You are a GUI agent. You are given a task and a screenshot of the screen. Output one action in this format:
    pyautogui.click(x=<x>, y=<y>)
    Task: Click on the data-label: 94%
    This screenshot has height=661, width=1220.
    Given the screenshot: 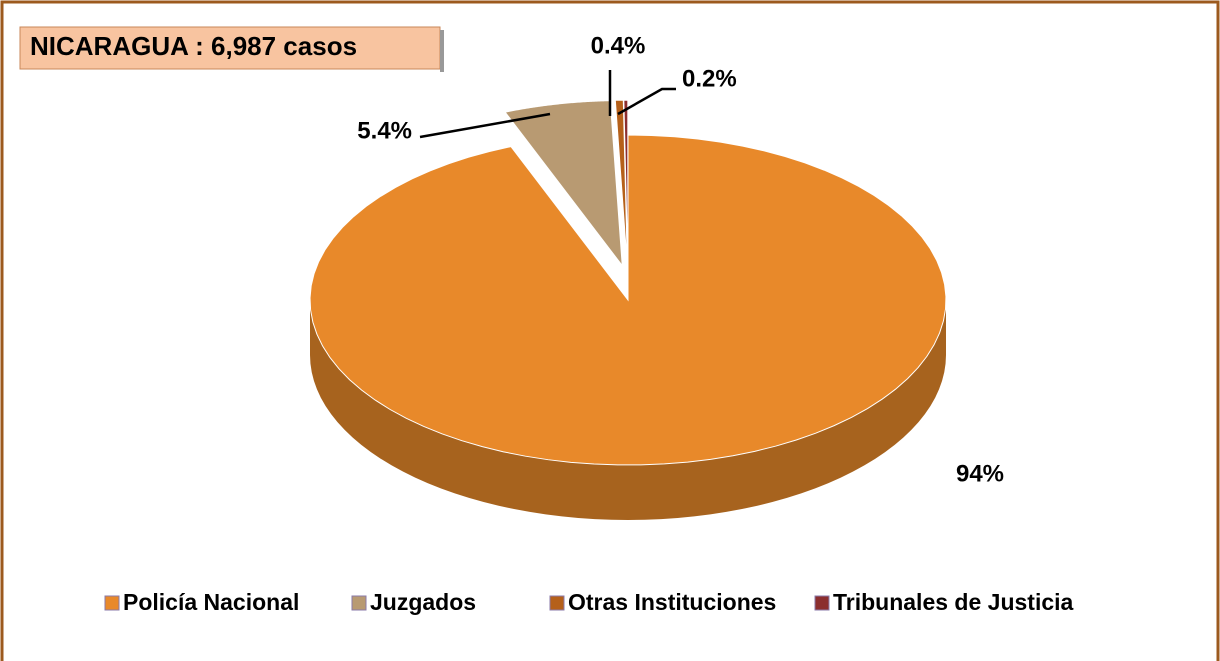 What is the action you would take?
    pyautogui.click(x=980, y=473)
    